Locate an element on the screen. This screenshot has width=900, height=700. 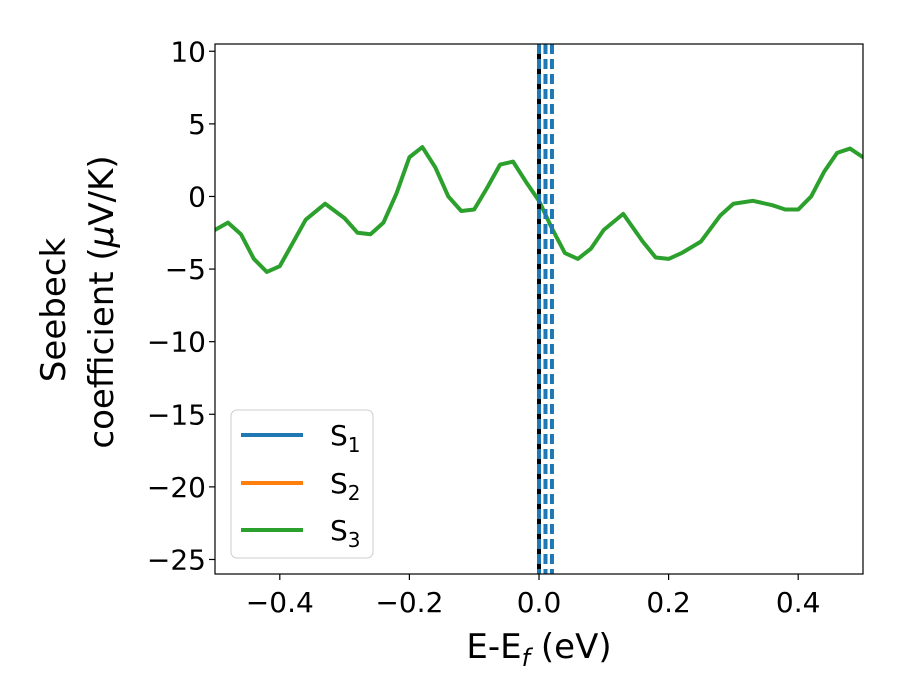
x-axis-title: E-Ef (eV) is located at coordinates (538, 649).